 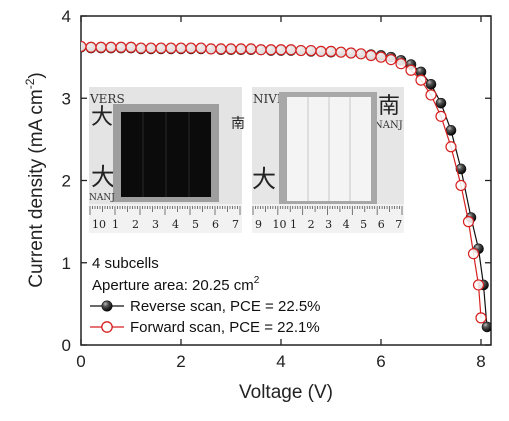 I want to click on y-axis-title: Current density (mA cm-2), so click(x=35, y=180).